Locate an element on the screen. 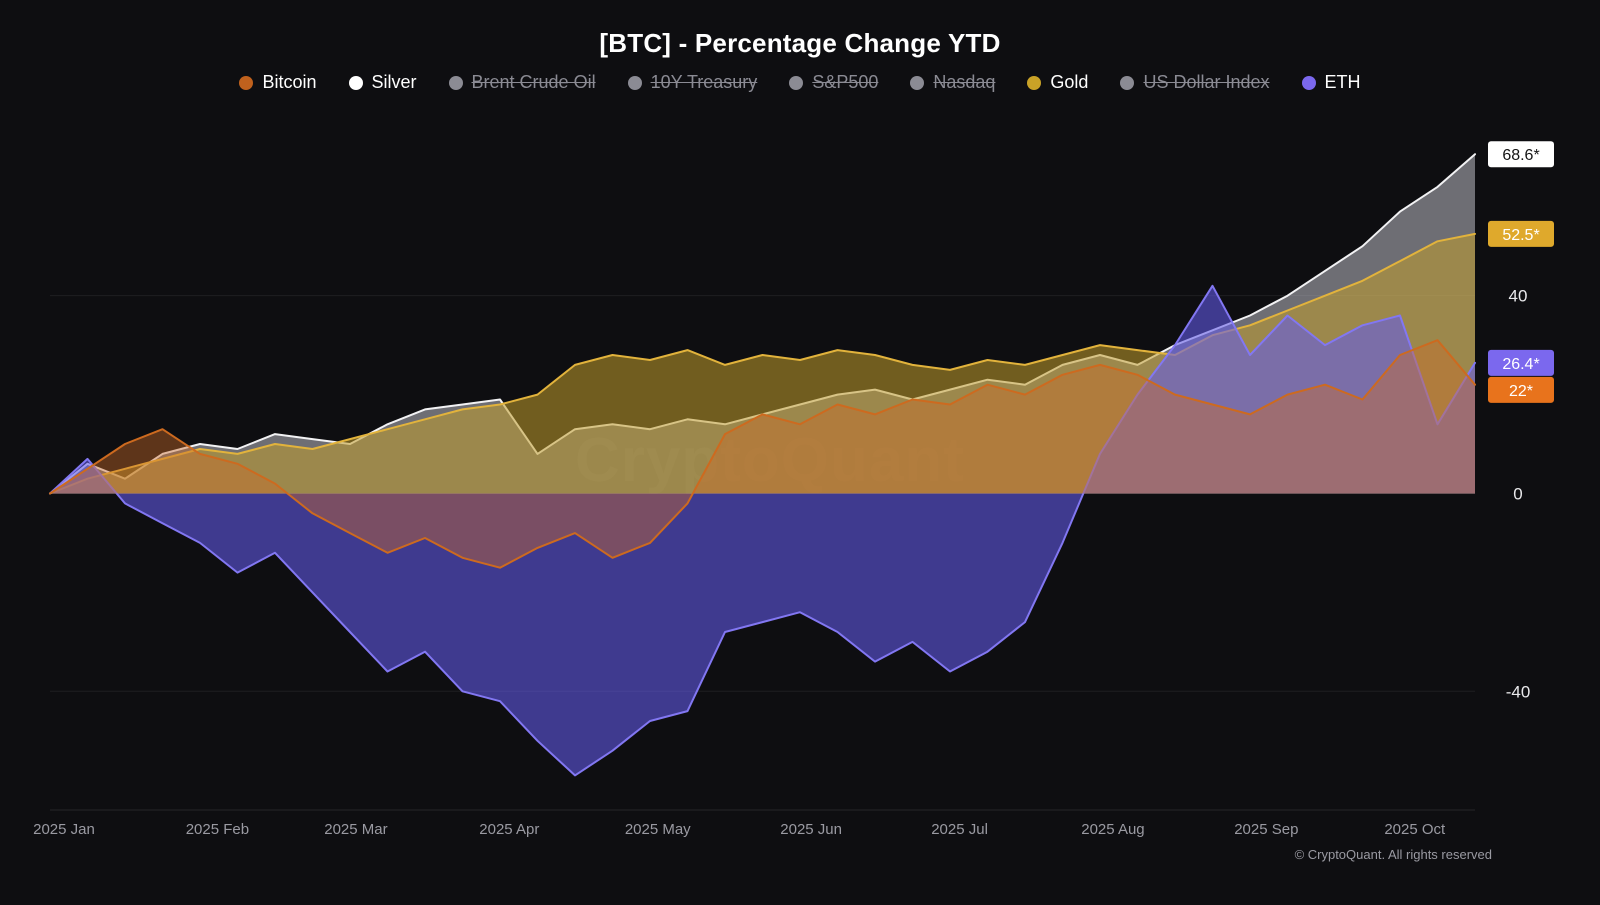 The height and width of the screenshot is (905, 1600). legend-item-label: S&P500 is located at coordinates (845, 82).